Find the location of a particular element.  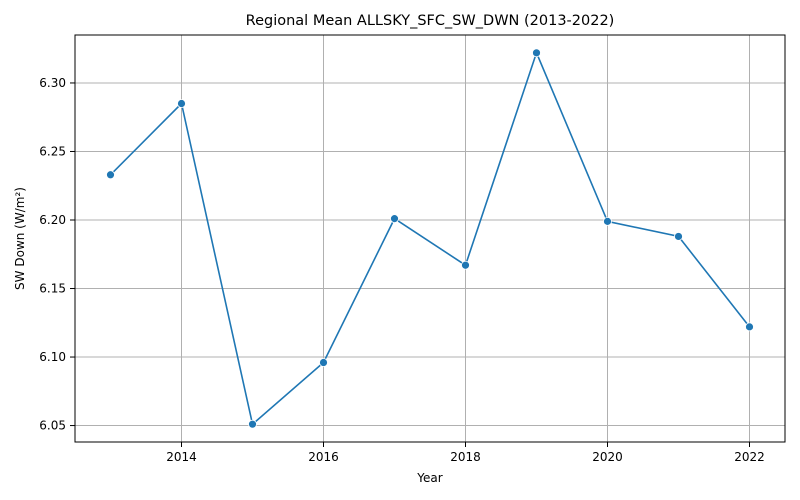

y-tick-label: 6.15 is located at coordinates (52, 289).